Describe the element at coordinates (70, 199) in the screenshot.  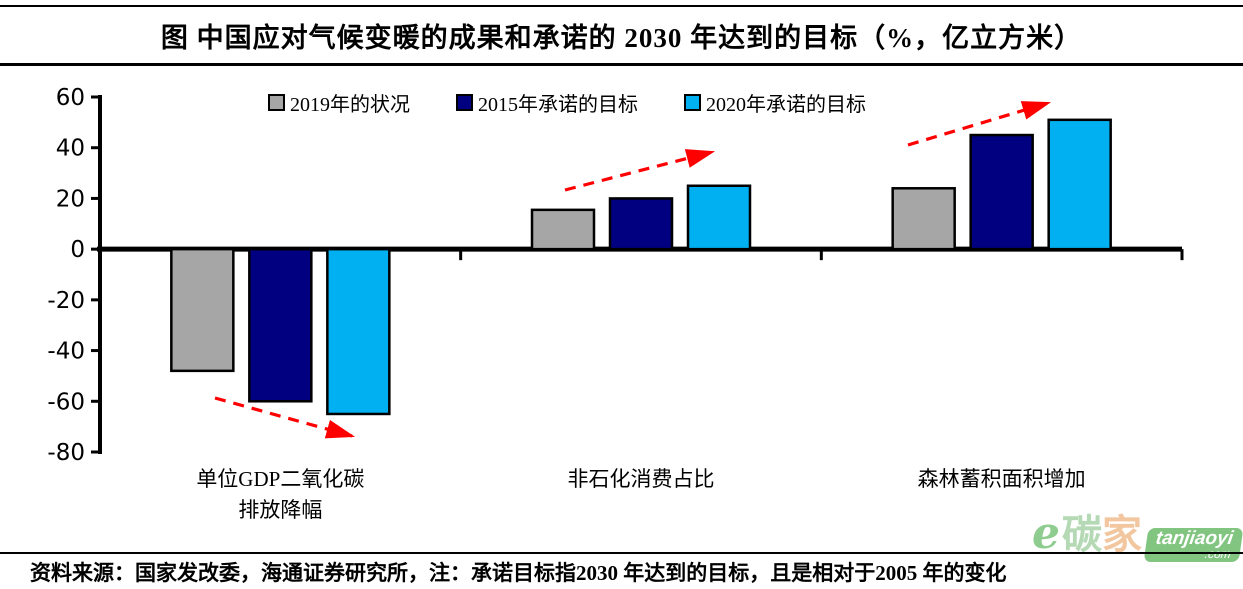
I see `y-tick-label: 20` at that location.